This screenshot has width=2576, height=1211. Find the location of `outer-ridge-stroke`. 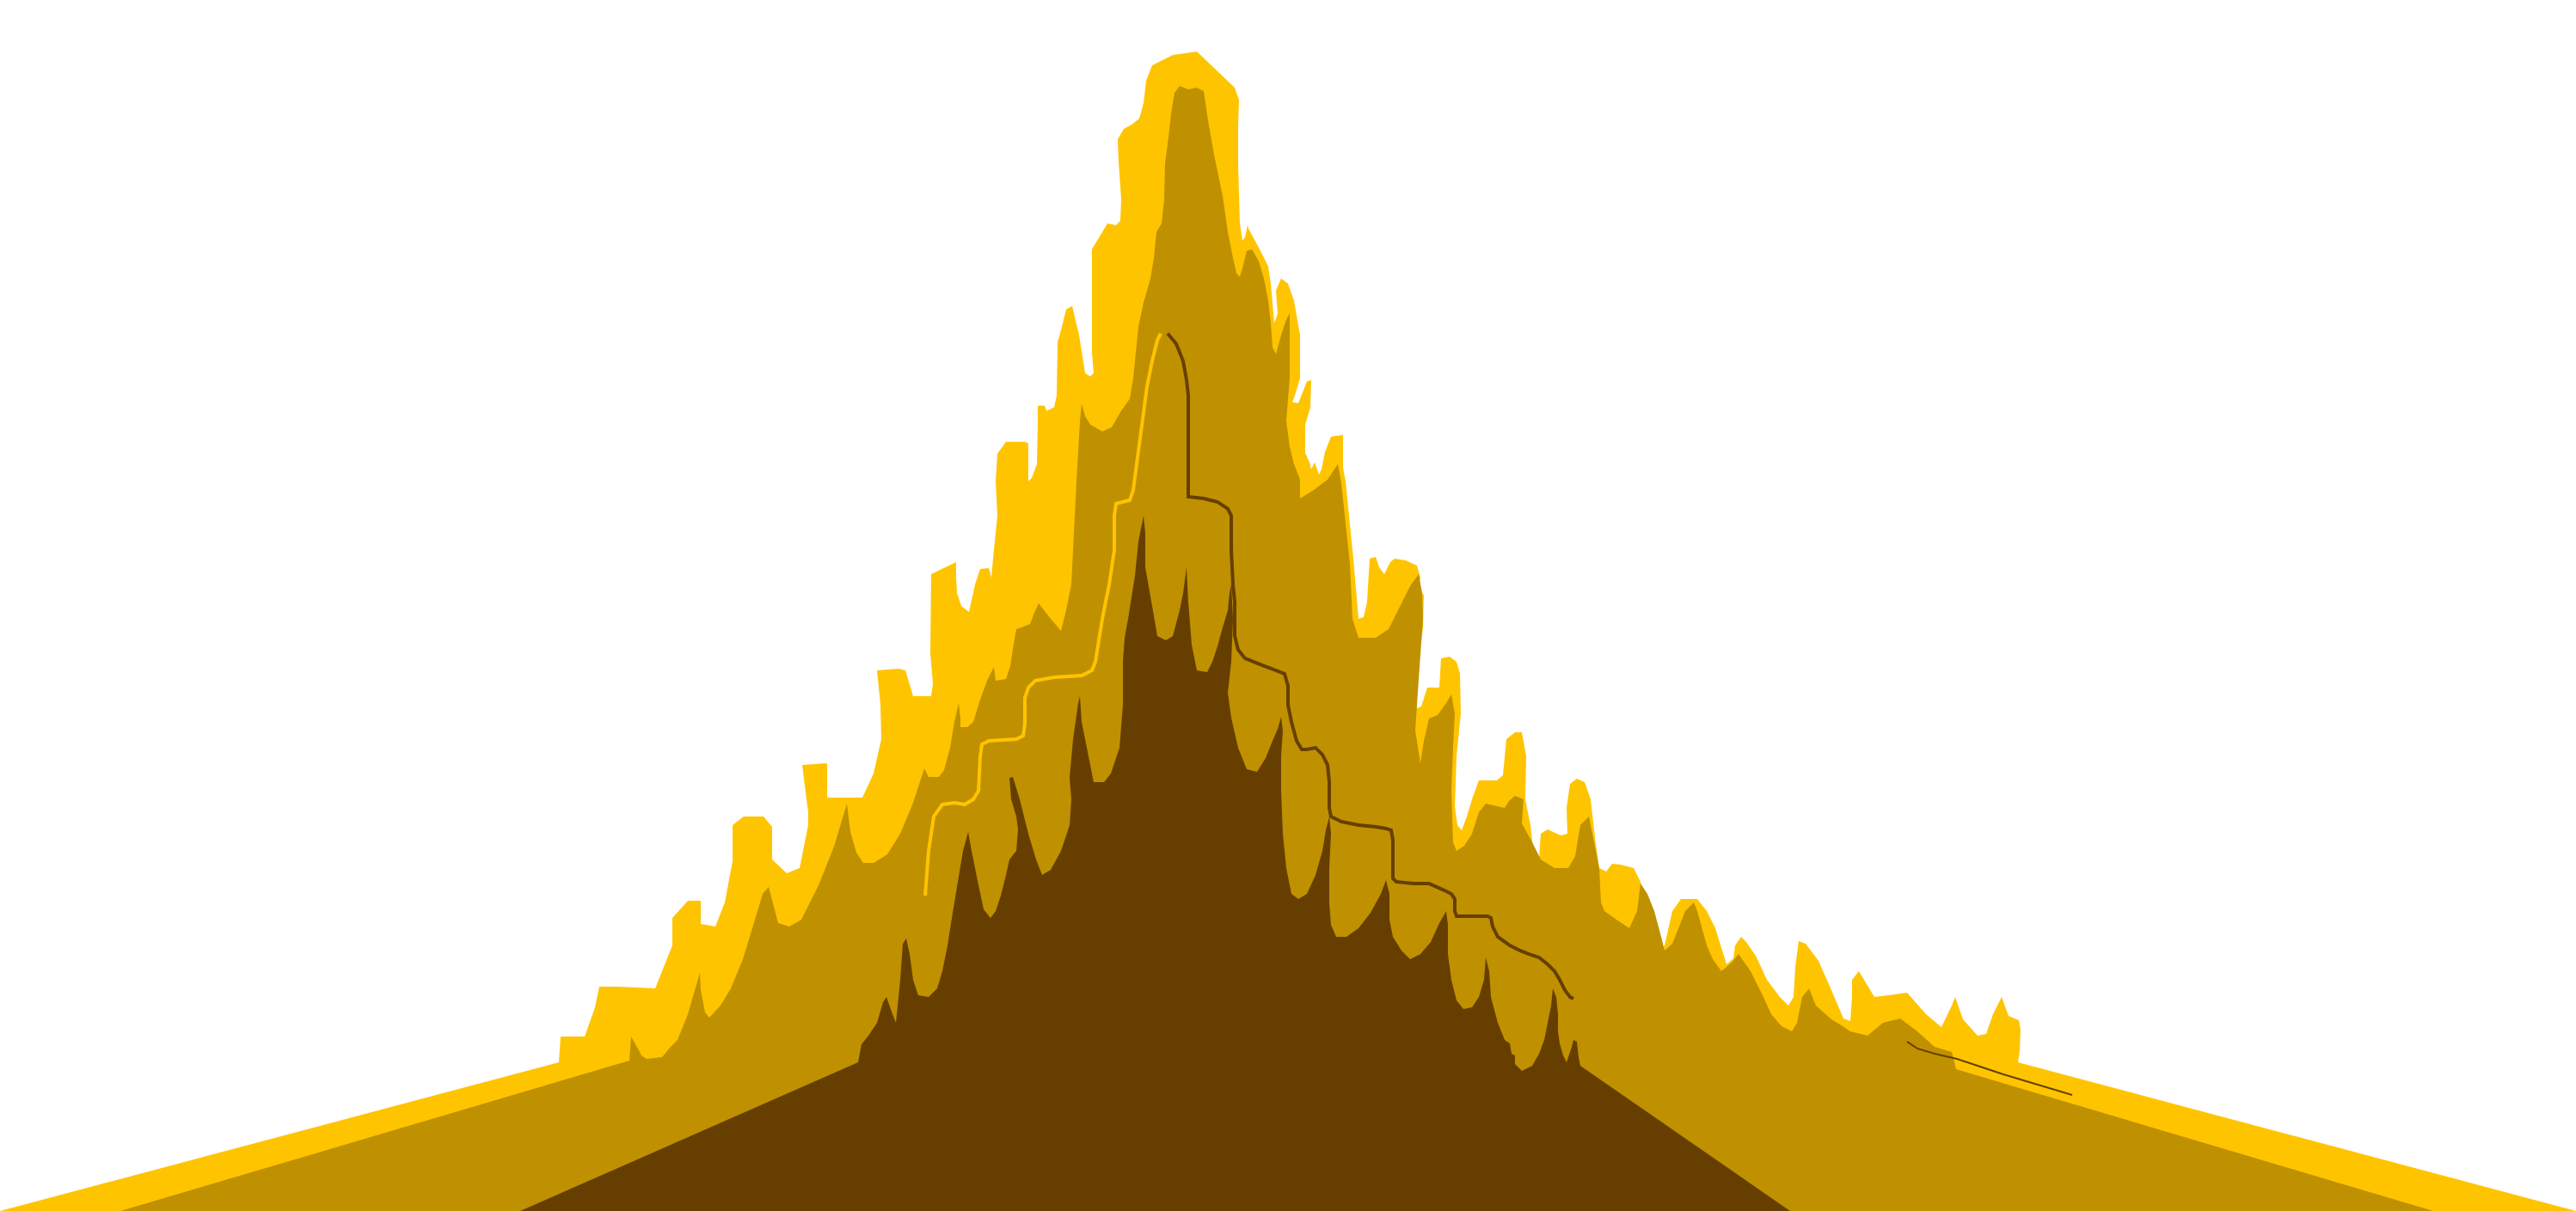

outer-ridge-stroke is located at coordinates (1042, 614).